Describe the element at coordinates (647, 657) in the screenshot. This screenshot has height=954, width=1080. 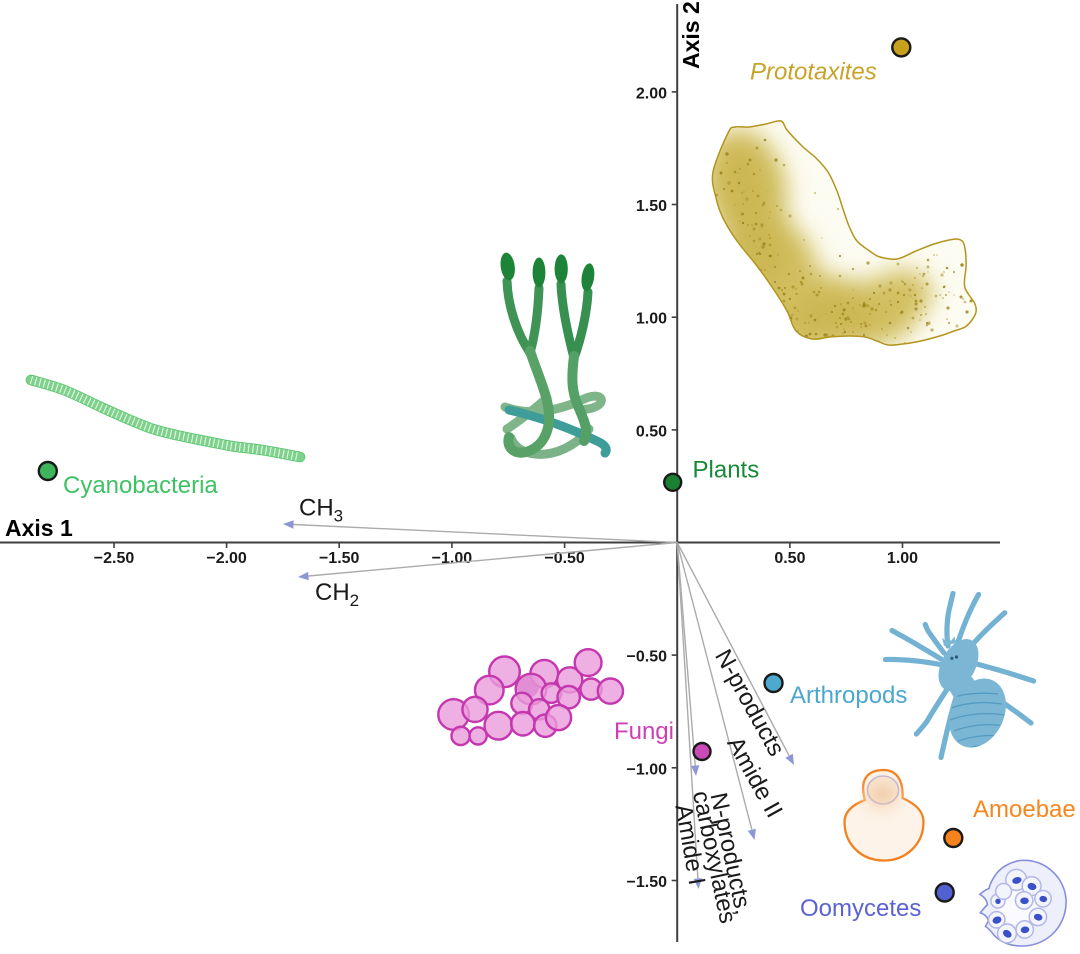
I see `svg-text: −0.50` at that location.